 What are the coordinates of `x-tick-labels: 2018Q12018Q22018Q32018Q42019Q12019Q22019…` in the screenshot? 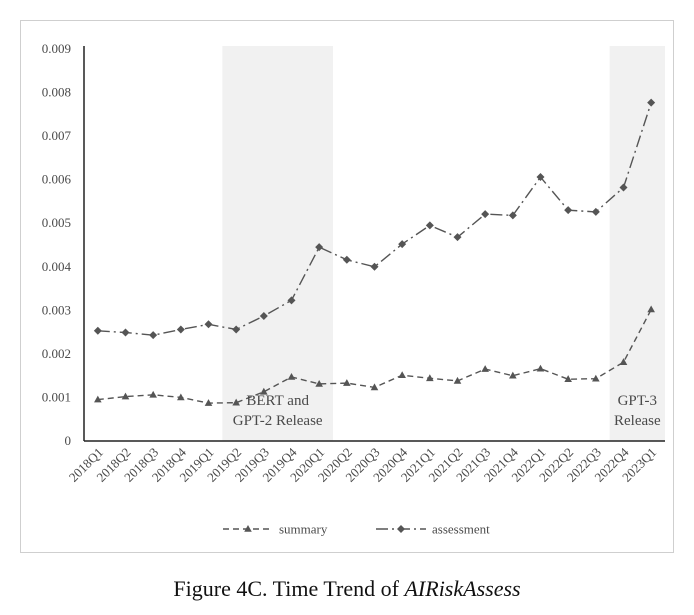 It's located at (363, 464).